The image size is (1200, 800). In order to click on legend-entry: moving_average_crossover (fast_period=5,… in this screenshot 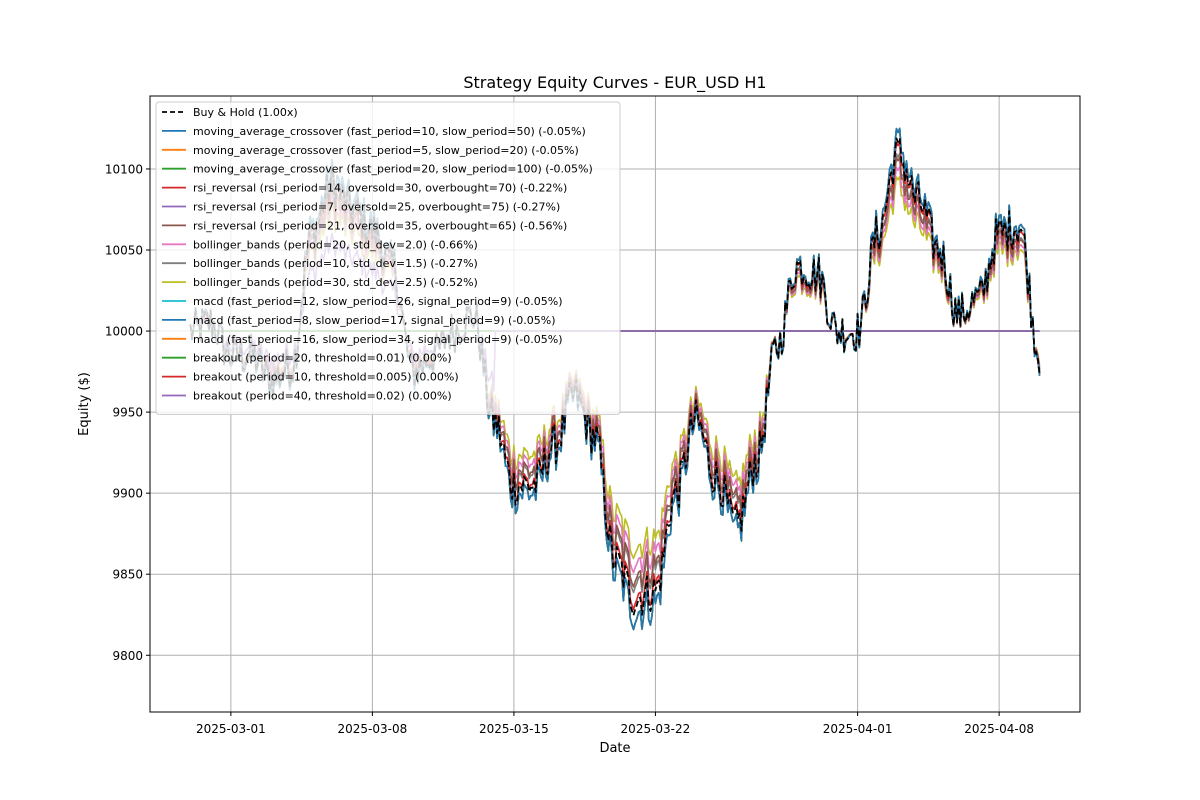, I will do `click(386, 150)`.